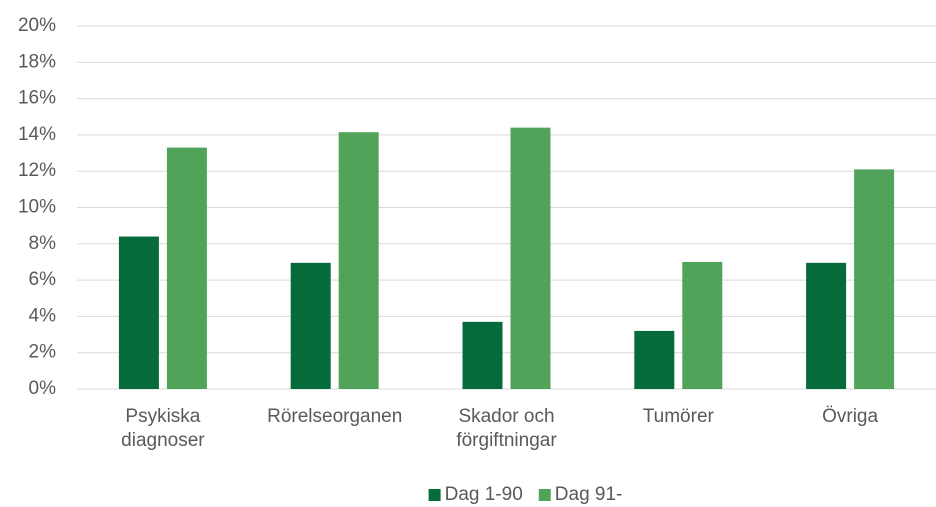 This screenshot has width=936, height=507. I want to click on x-tick-label: Tumörer, so click(679, 416).